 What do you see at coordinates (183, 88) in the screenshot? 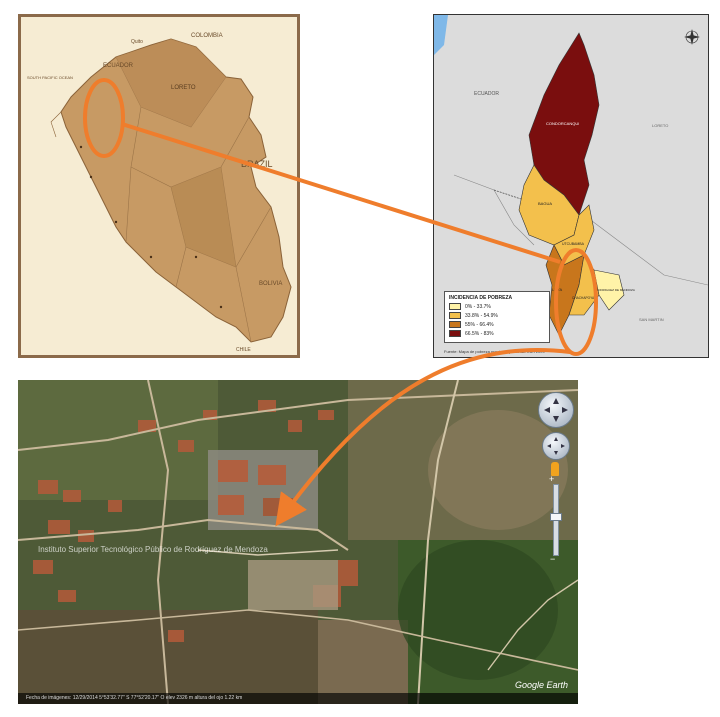
I see `label-loreto: LORETO` at bounding box center [183, 88].